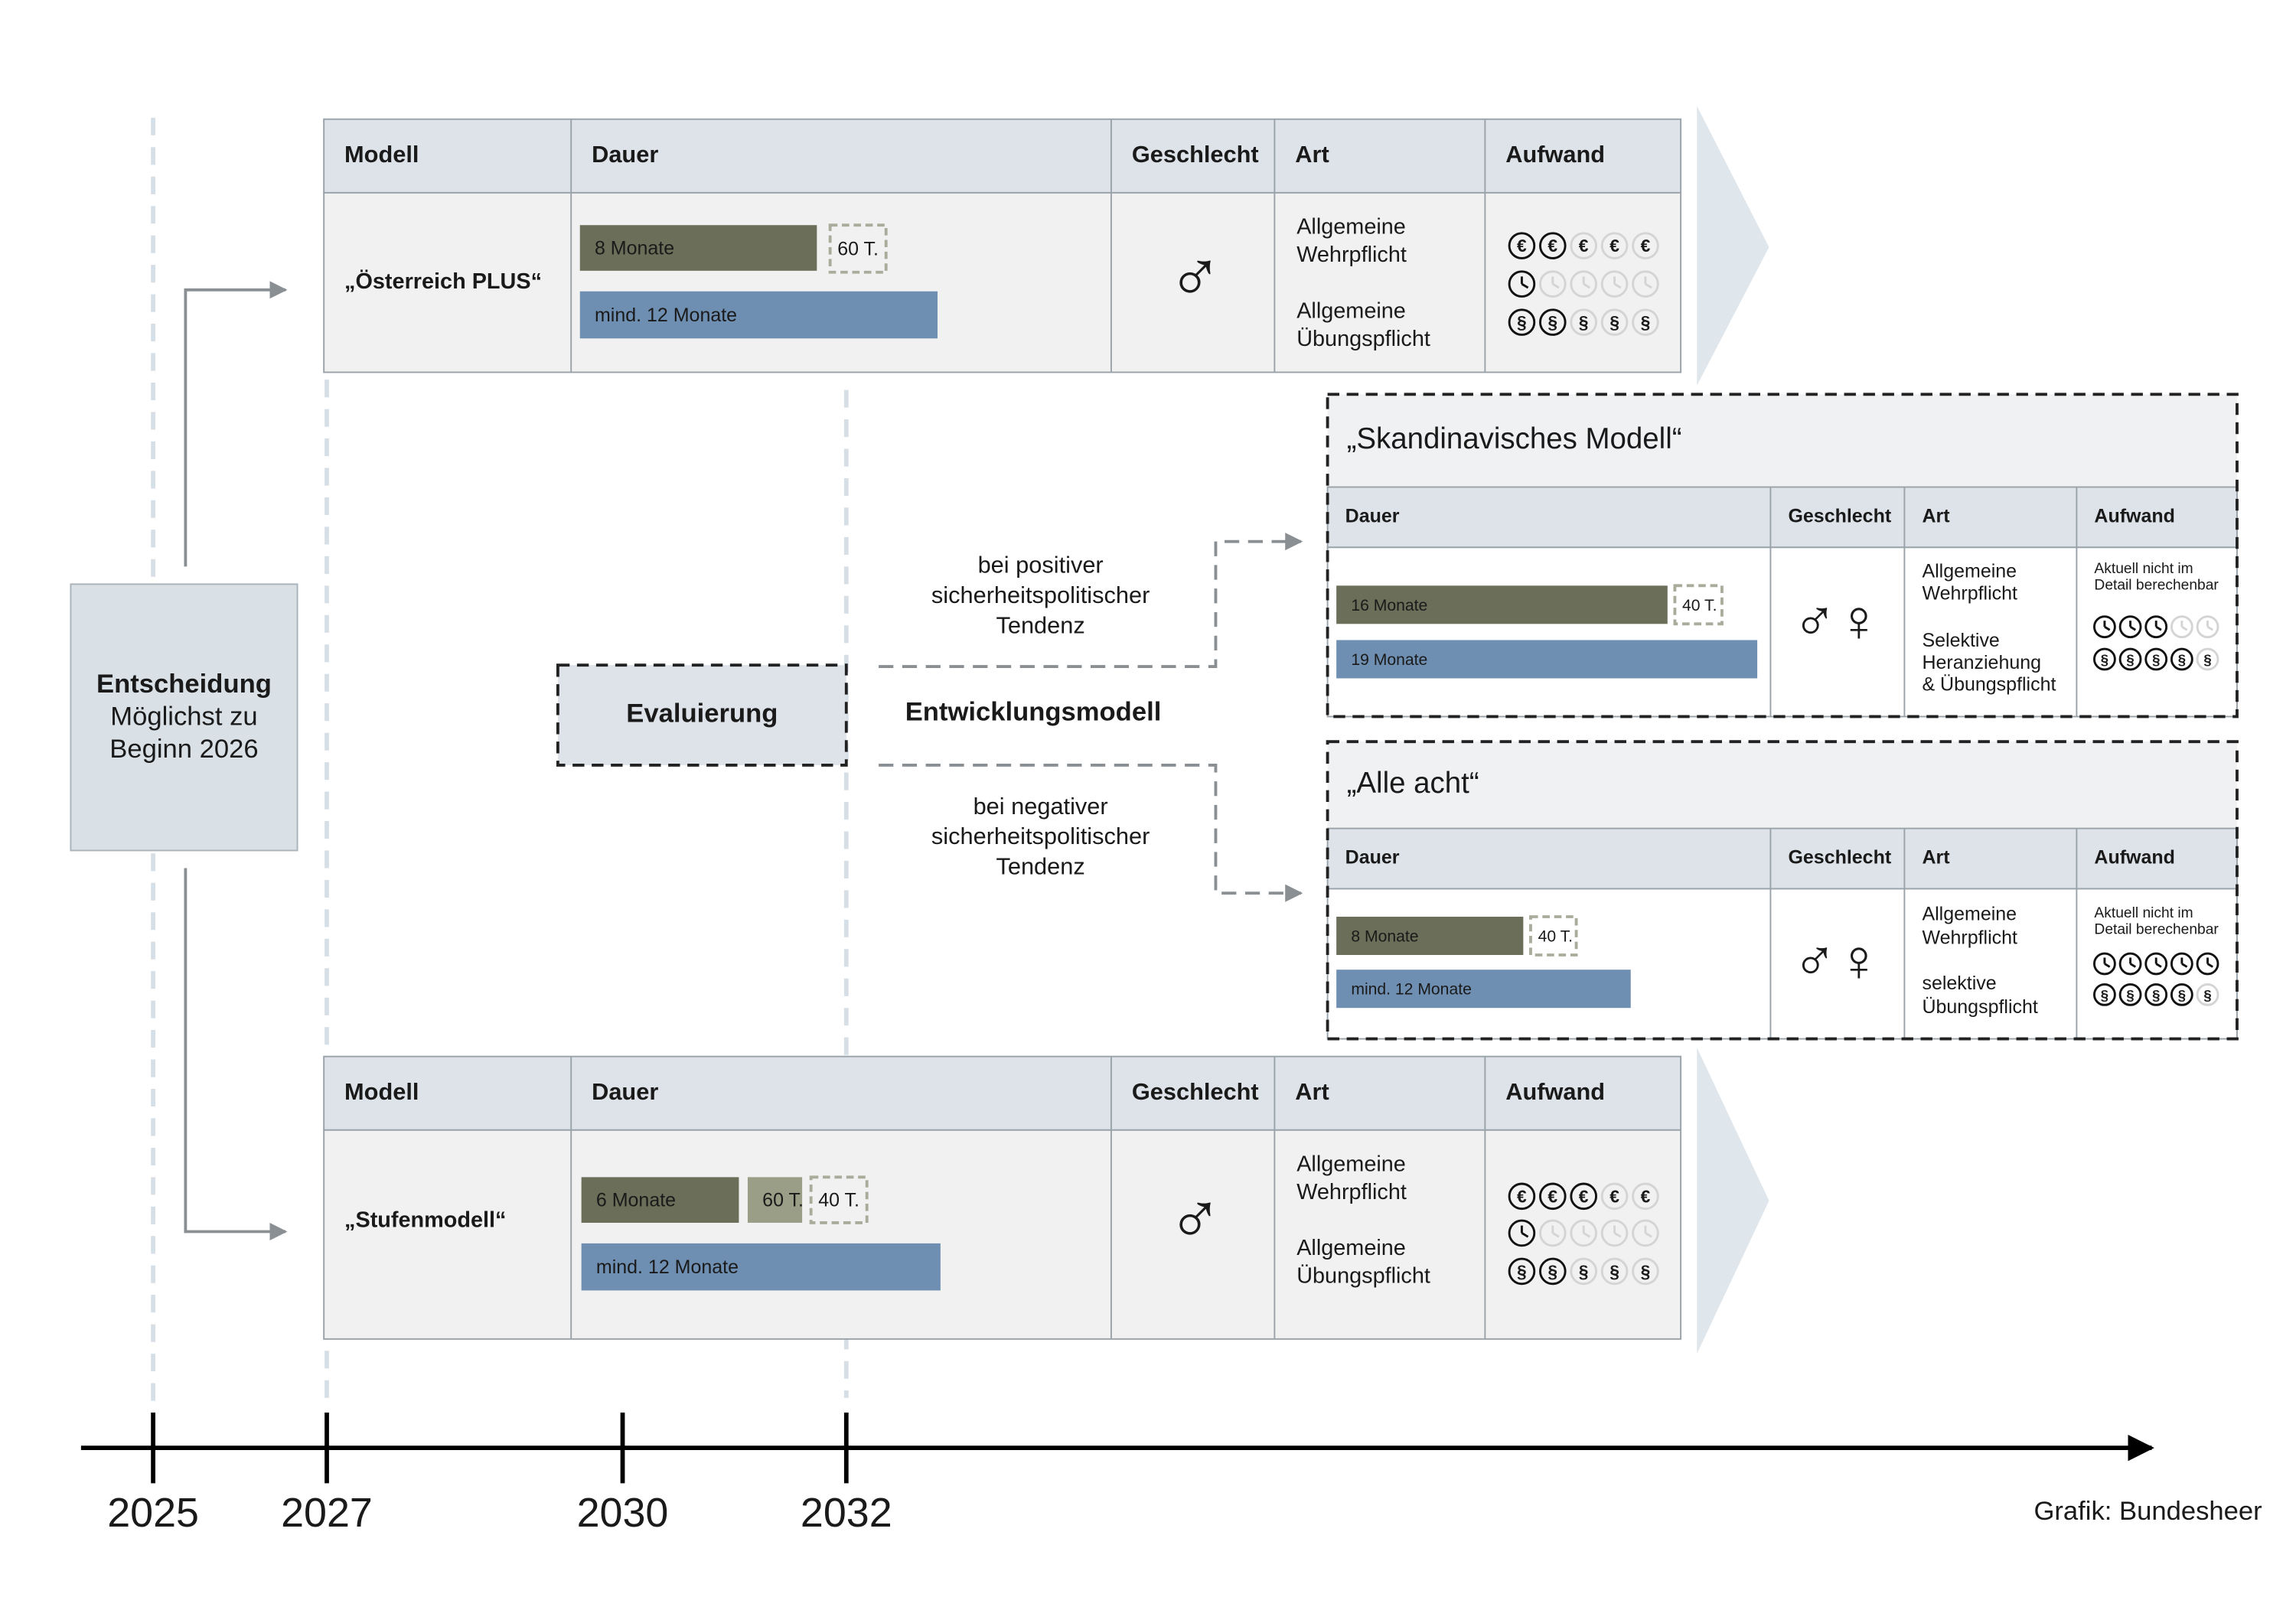 Image resolution: width=2296 pixels, height=1623 pixels. I want to click on year-label: 2027, so click(327, 1513).